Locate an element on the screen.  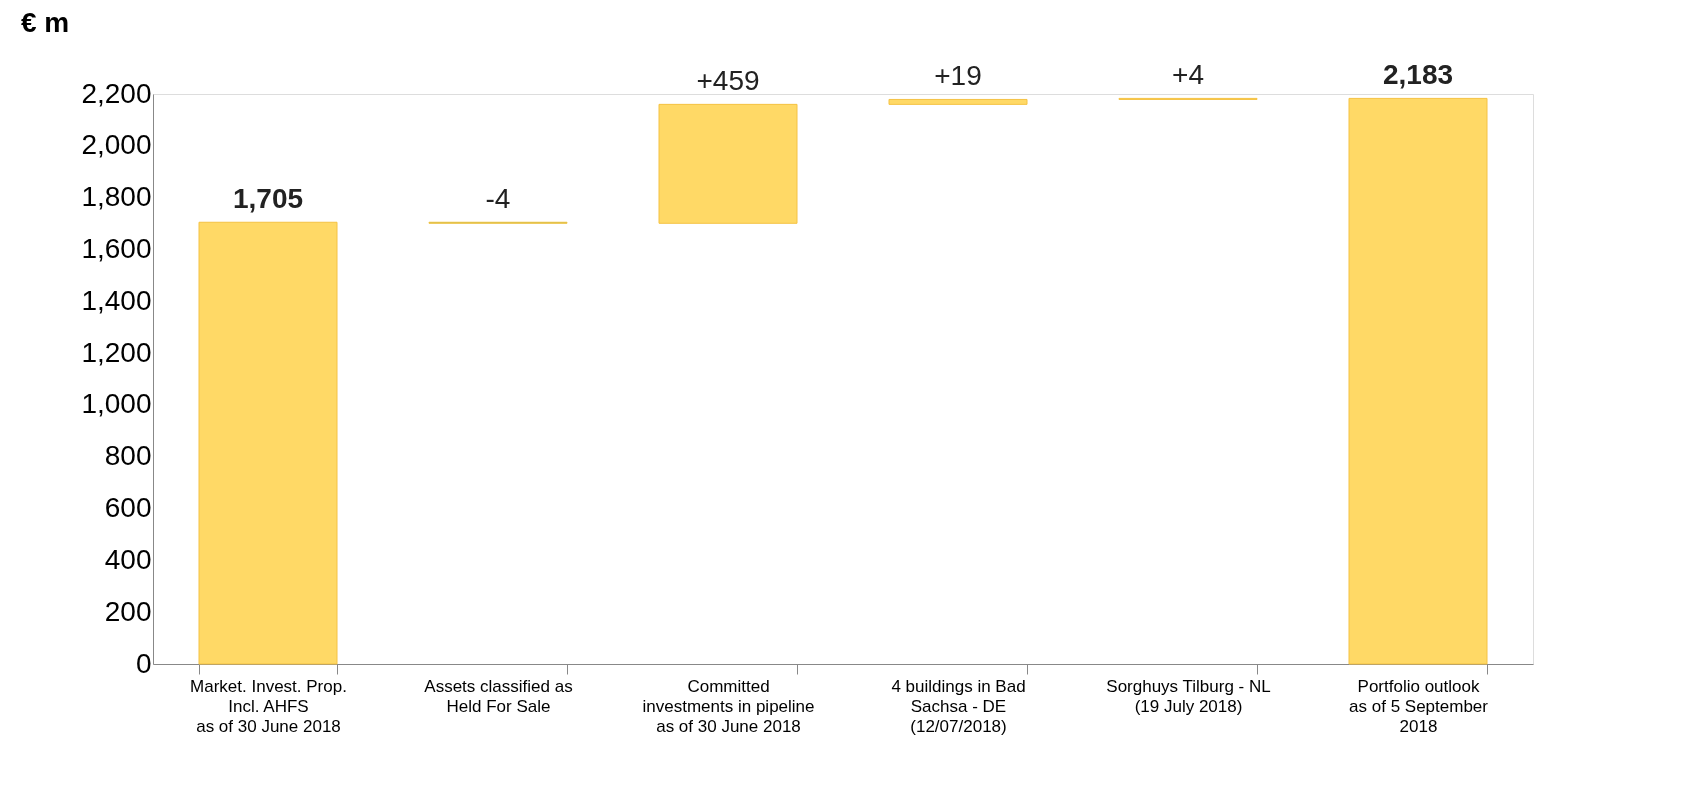
y-axis-title: € m is located at coordinates (45, 23).